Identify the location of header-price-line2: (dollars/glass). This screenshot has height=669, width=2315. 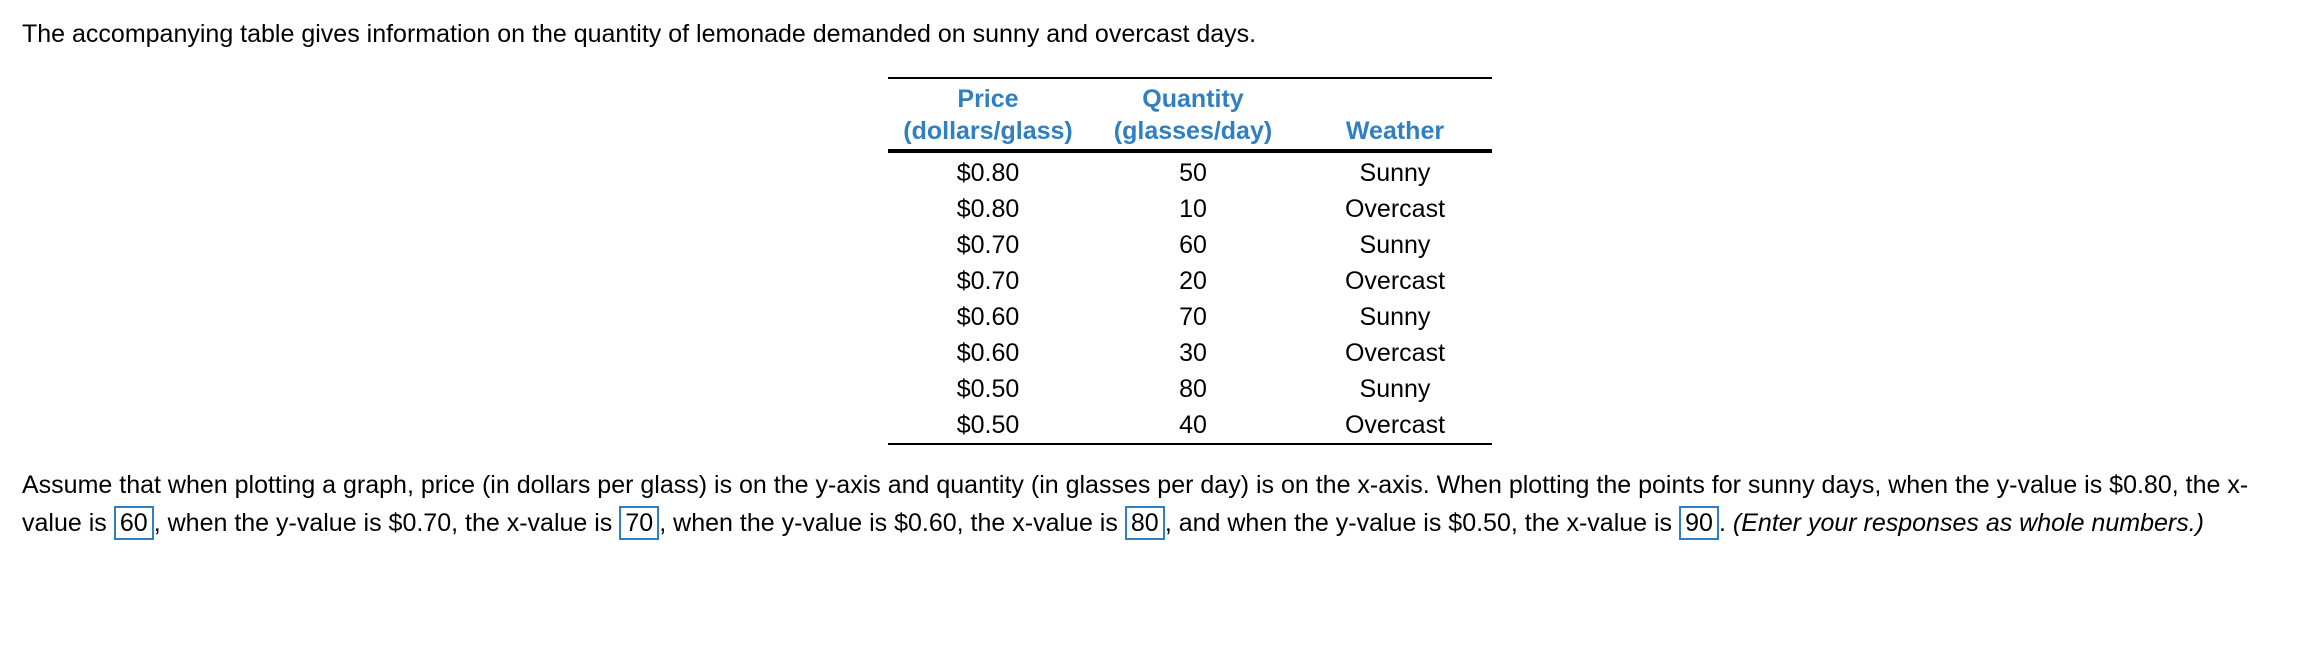
(988, 131).